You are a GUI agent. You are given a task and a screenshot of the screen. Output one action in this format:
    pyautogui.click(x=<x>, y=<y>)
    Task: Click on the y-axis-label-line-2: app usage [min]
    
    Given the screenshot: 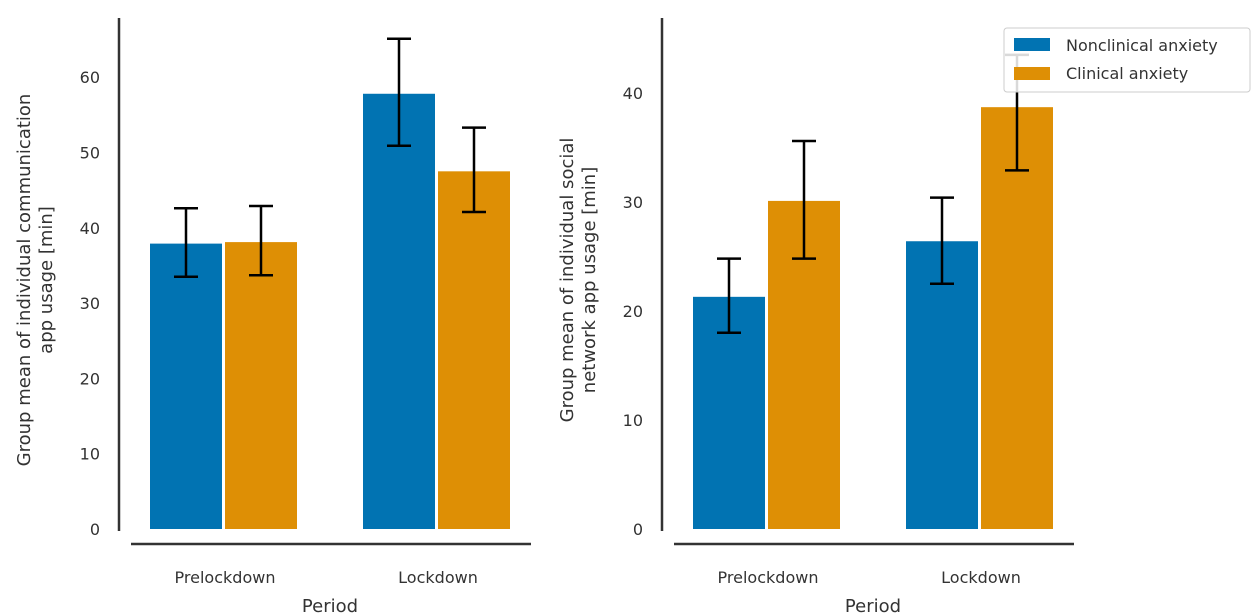 What is the action you would take?
    pyautogui.click(x=46, y=280)
    